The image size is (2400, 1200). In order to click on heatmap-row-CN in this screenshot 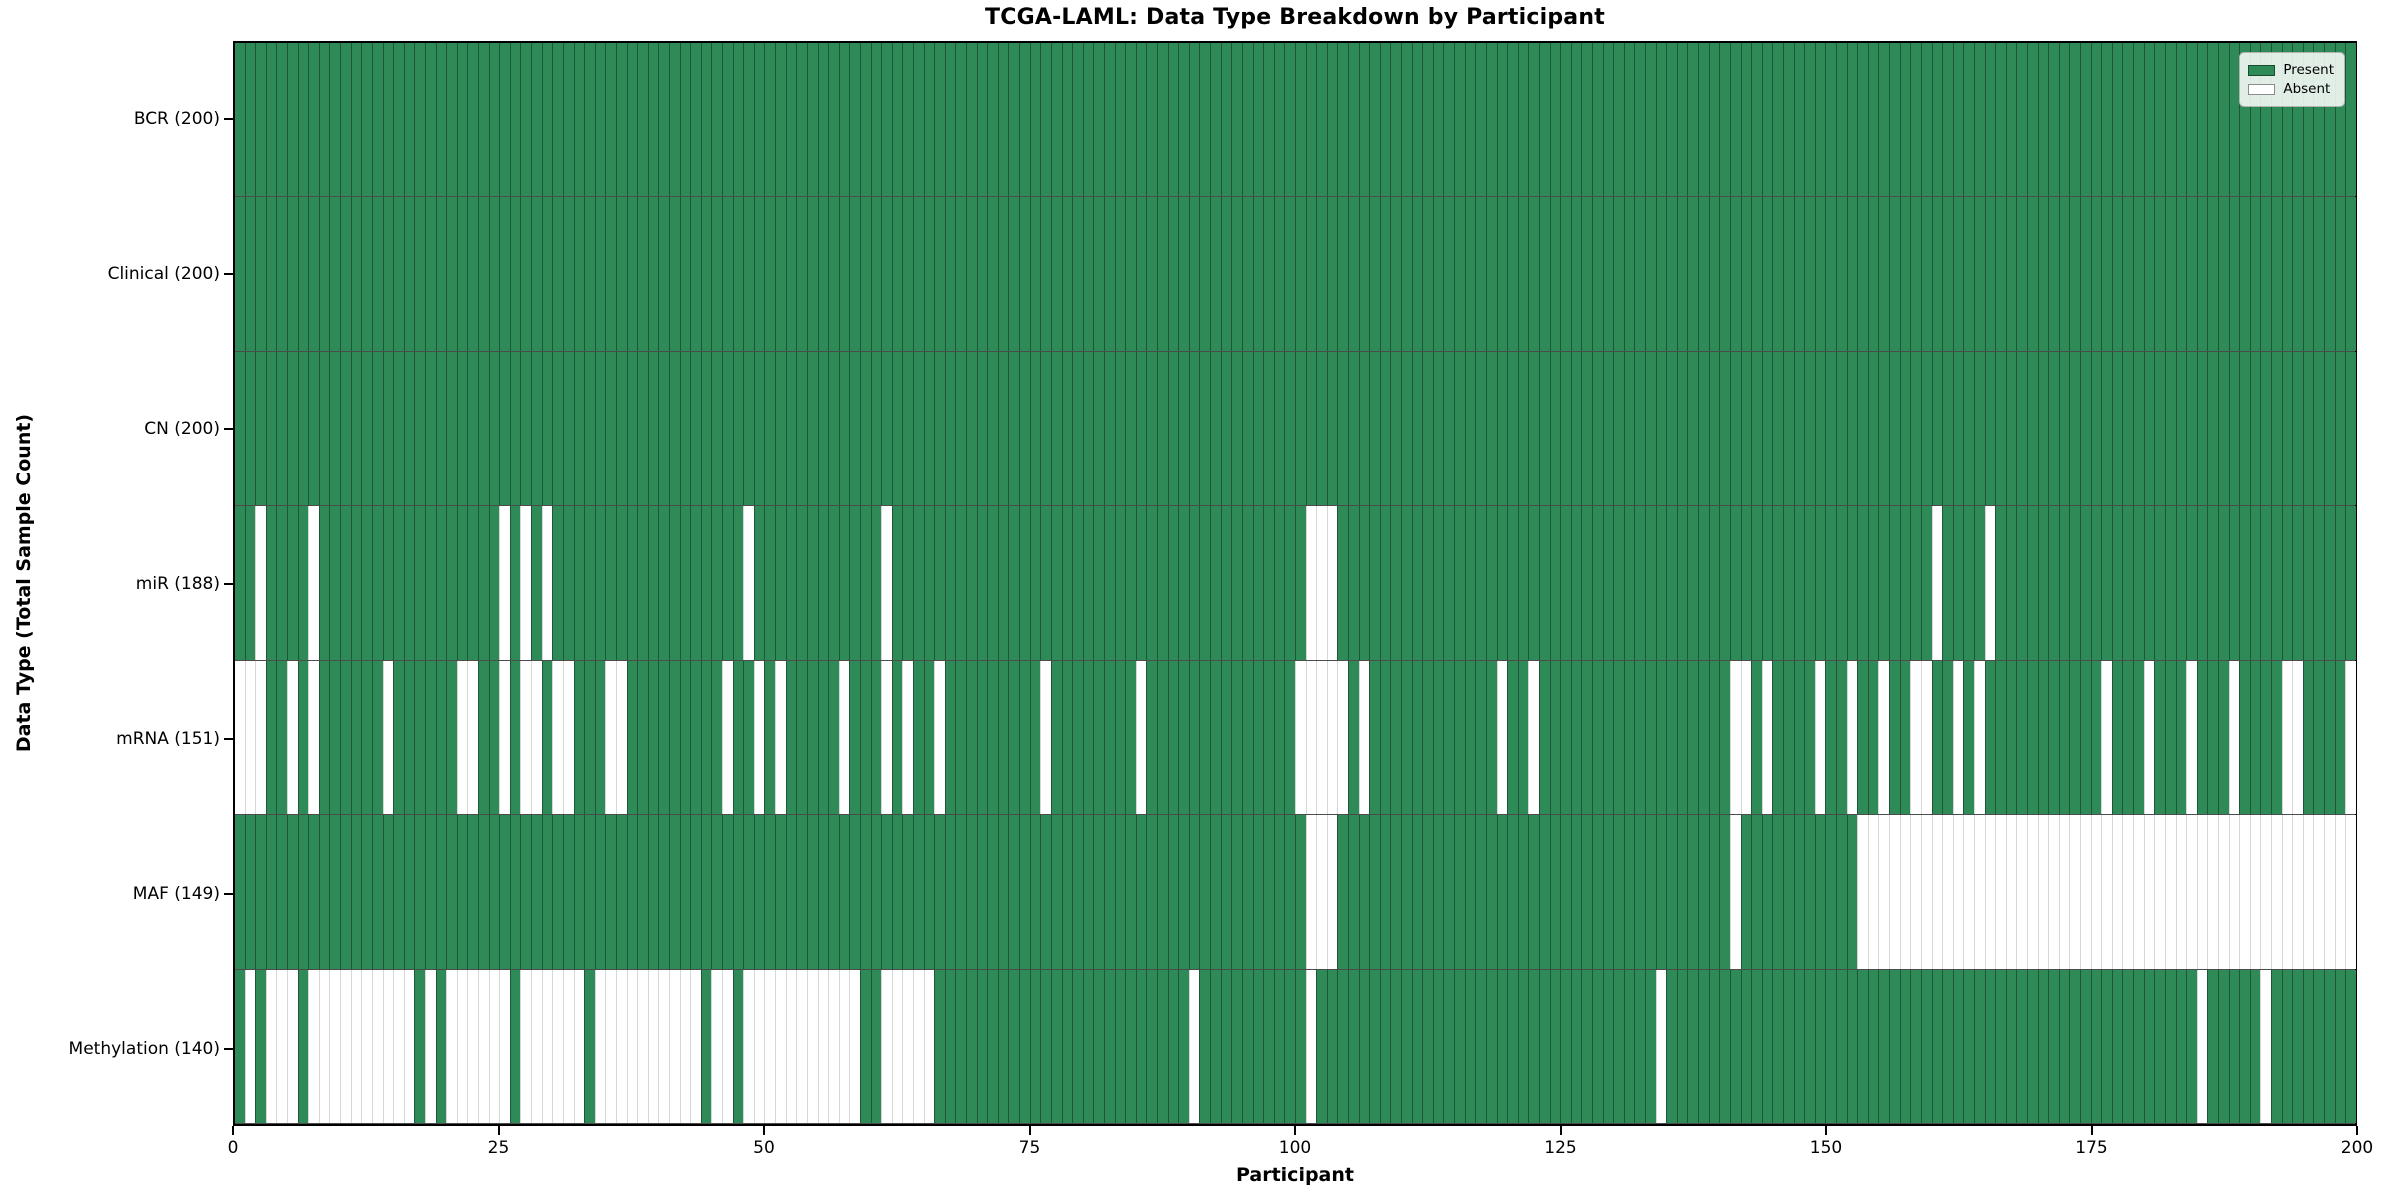, I will do `click(1295, 429)`.